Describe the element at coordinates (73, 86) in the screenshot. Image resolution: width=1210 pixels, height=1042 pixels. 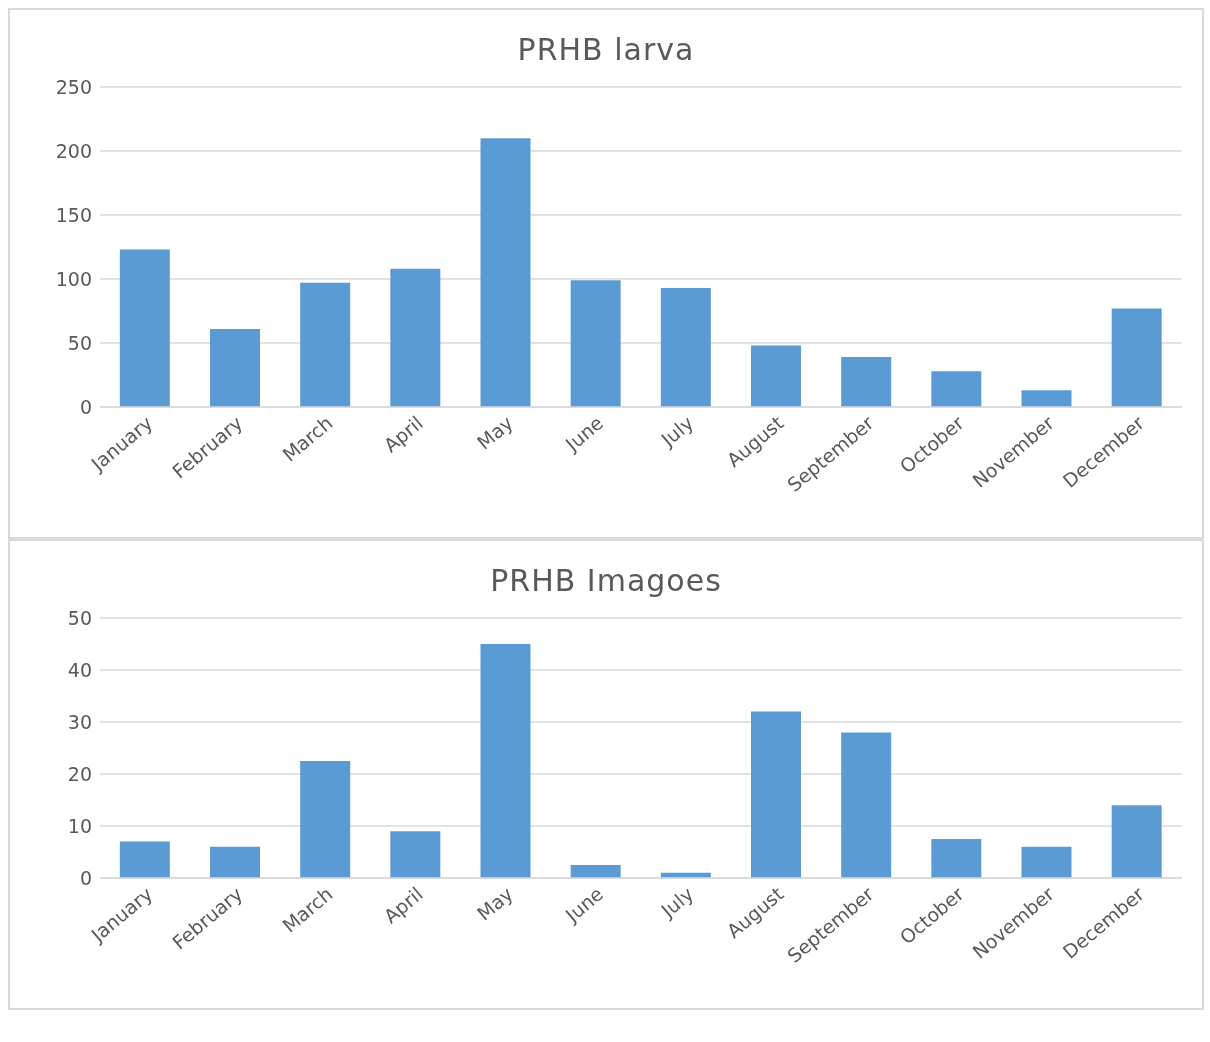
I see `y-tick-label: 250` at that location.